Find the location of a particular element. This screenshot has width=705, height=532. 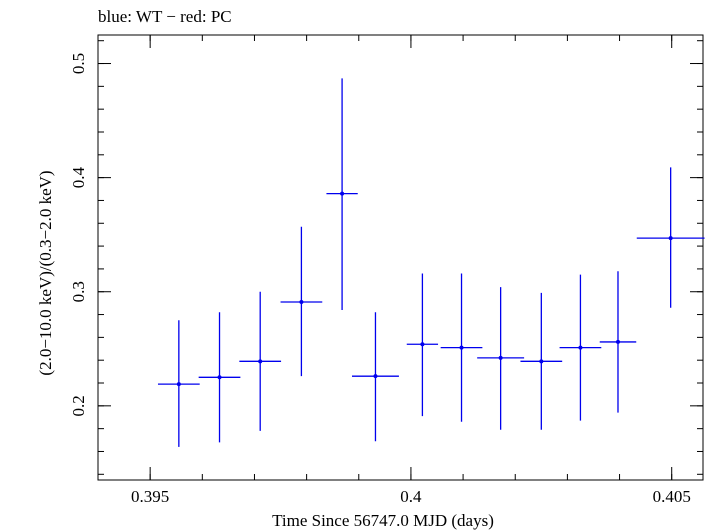

x-tick-label: 0.395 is located at coordinates (150, 496).